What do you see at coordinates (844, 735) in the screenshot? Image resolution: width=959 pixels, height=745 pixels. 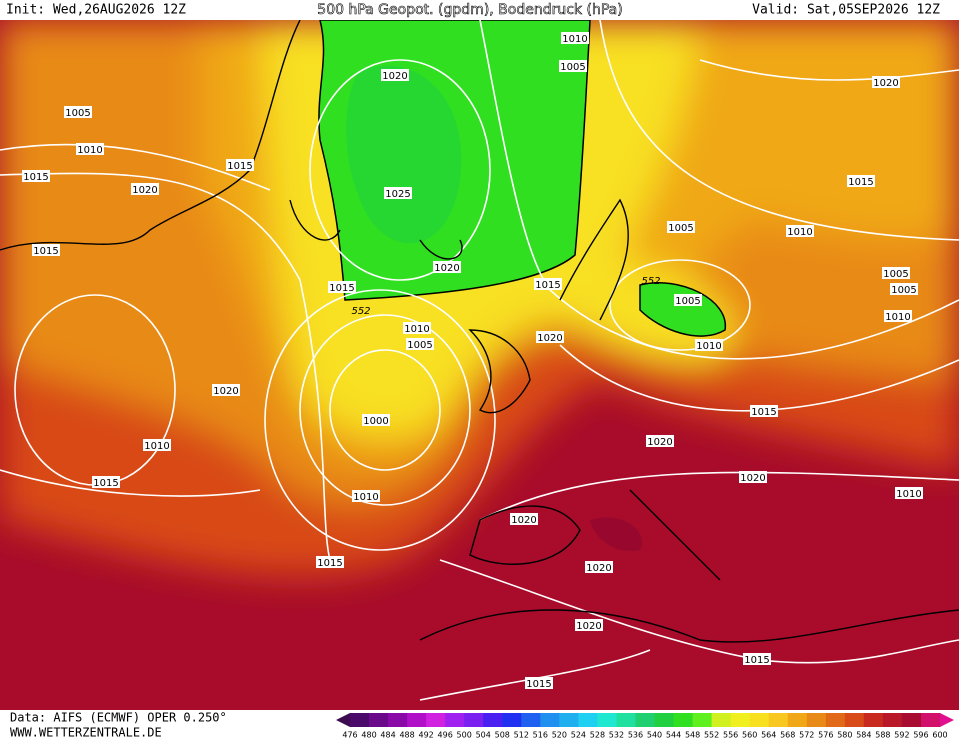 I see `colorbar-label: 580` at bounding box center [844, 735].